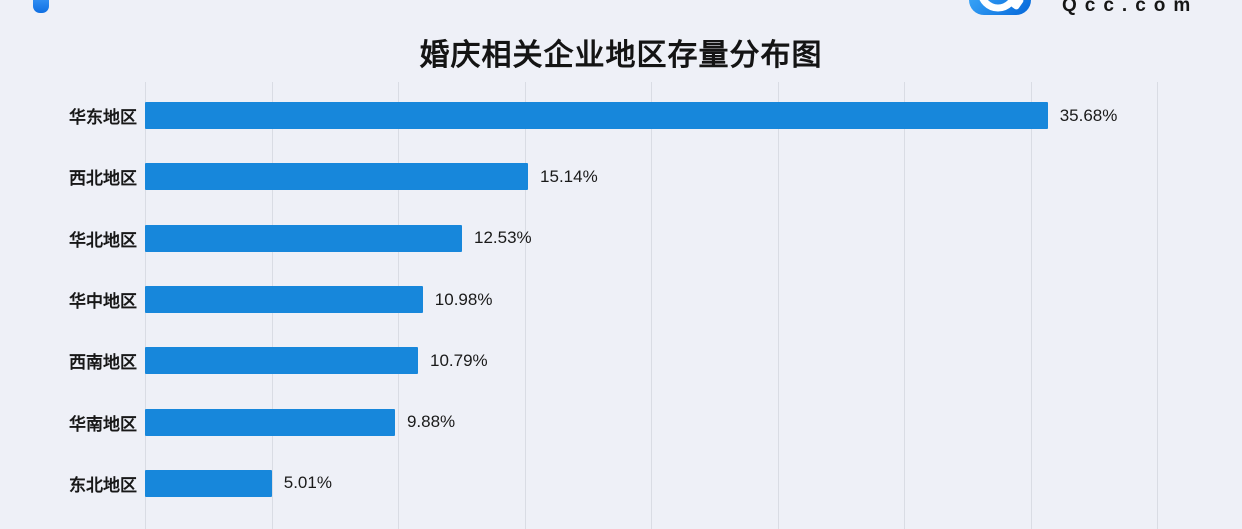 This screenshot has height=529, width=1242. What do you see at coordinates (621, 55) in the screenshot?
I see `chart-title: 婚庆相关企业地区存量分布图` at bounding box center [621, 55].